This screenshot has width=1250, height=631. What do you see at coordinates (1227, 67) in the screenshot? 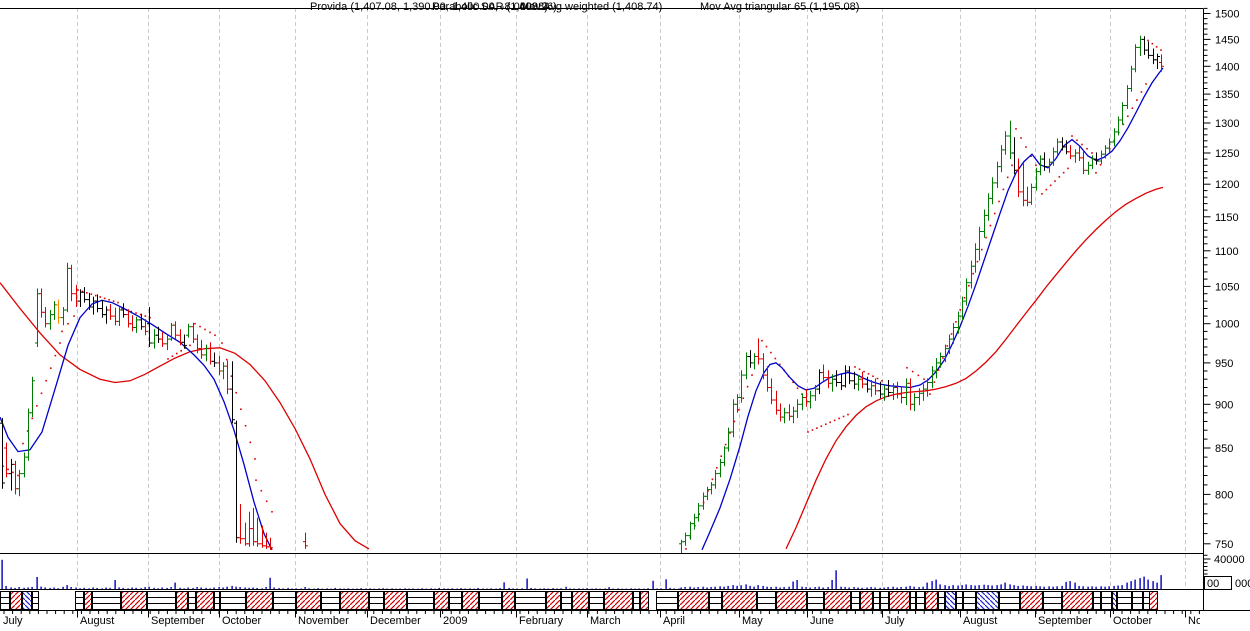
I see `svg-text: 1400` at bounding box center [1227, 67].